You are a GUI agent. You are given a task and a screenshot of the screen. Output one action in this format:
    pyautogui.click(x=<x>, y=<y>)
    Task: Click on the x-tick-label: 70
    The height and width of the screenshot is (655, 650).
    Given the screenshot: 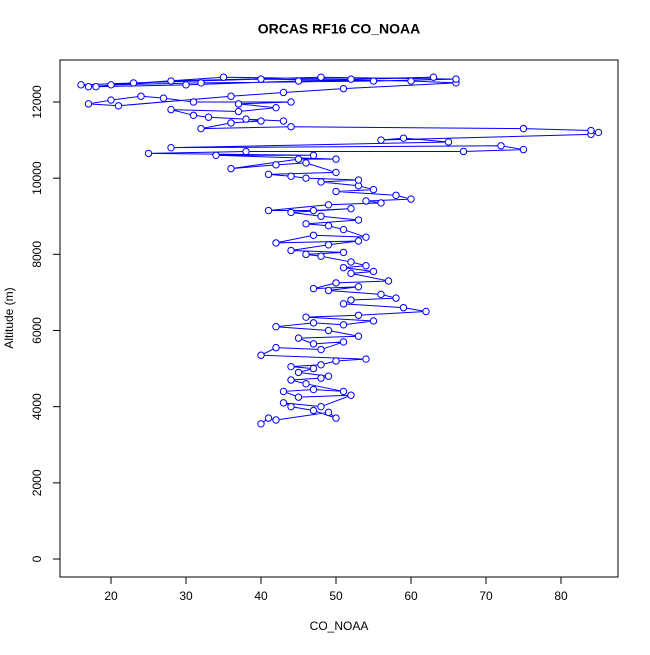 What is the action you would take?
    pyautogui.click(x=486, y=596)
    